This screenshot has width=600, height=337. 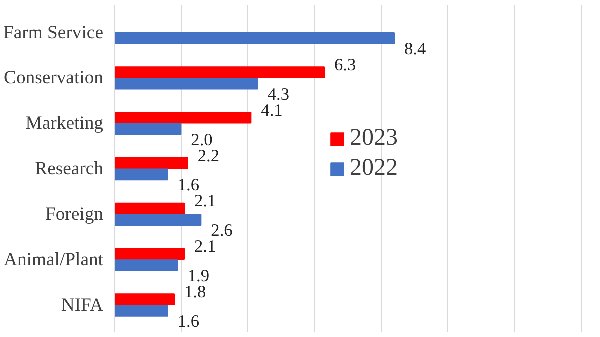 What do you see at coordinates (82, 305) in the screenshot?
I see `y-tick-label: NIFA` at bounding box center [82, 305].